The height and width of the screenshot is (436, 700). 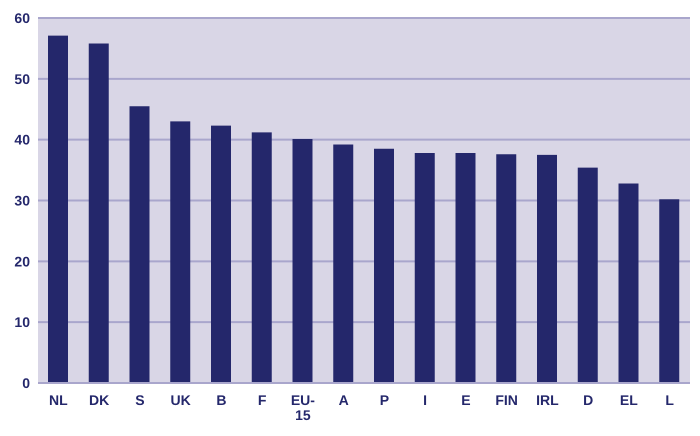 I want to click on y-tick-label: 0, so click(x=26, y=382).